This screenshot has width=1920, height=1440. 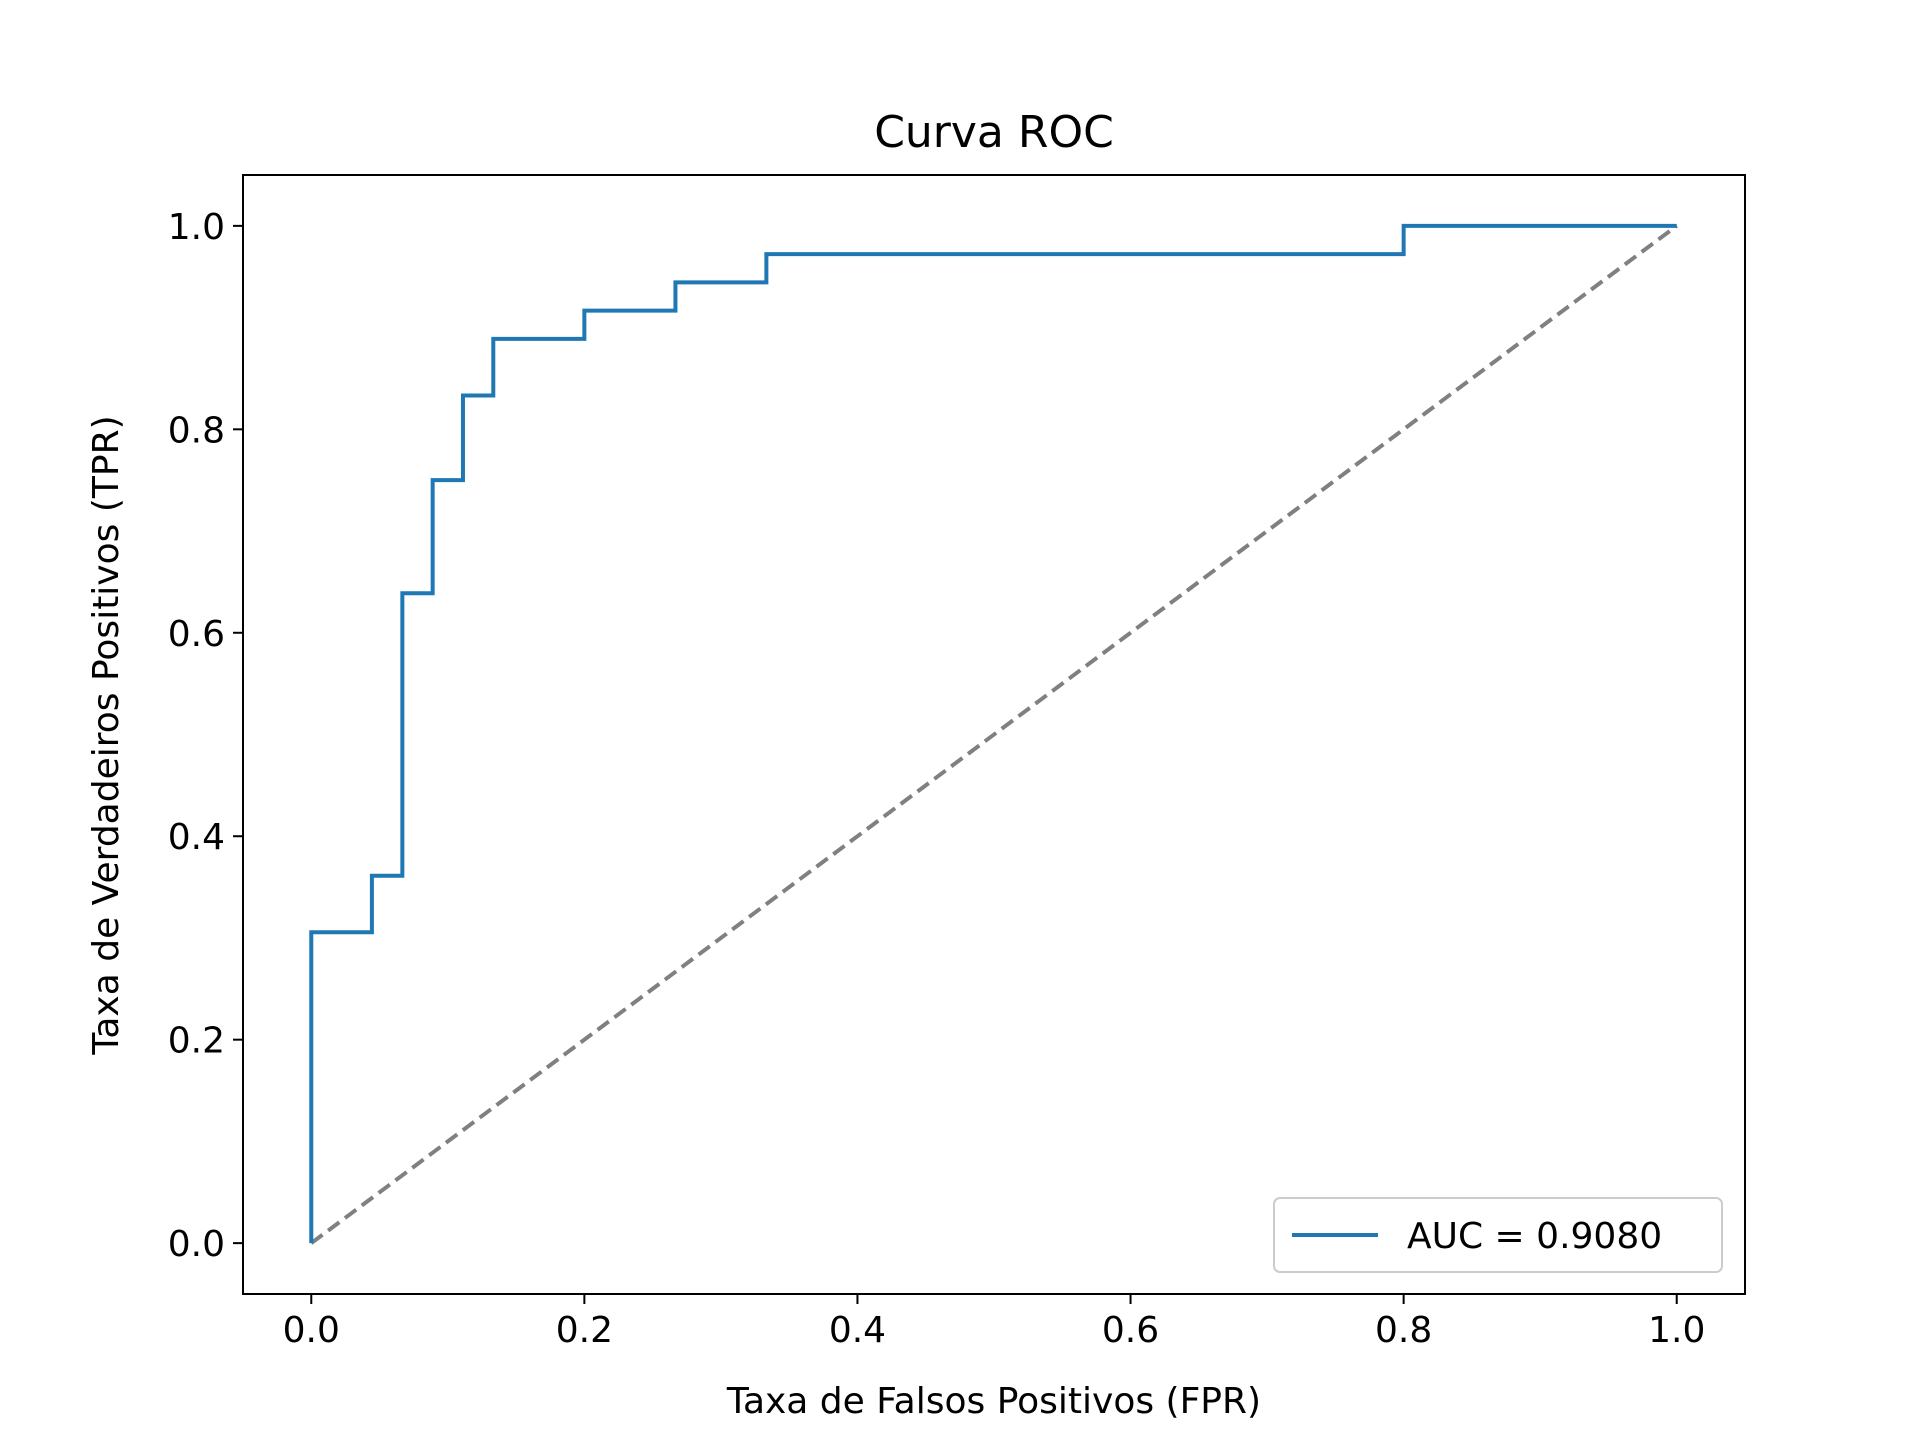 What do you see at coordinates (196, 1041) in the screenshot?
I see `y-tick-label: 0.2` at bounding box center [196, 1041].